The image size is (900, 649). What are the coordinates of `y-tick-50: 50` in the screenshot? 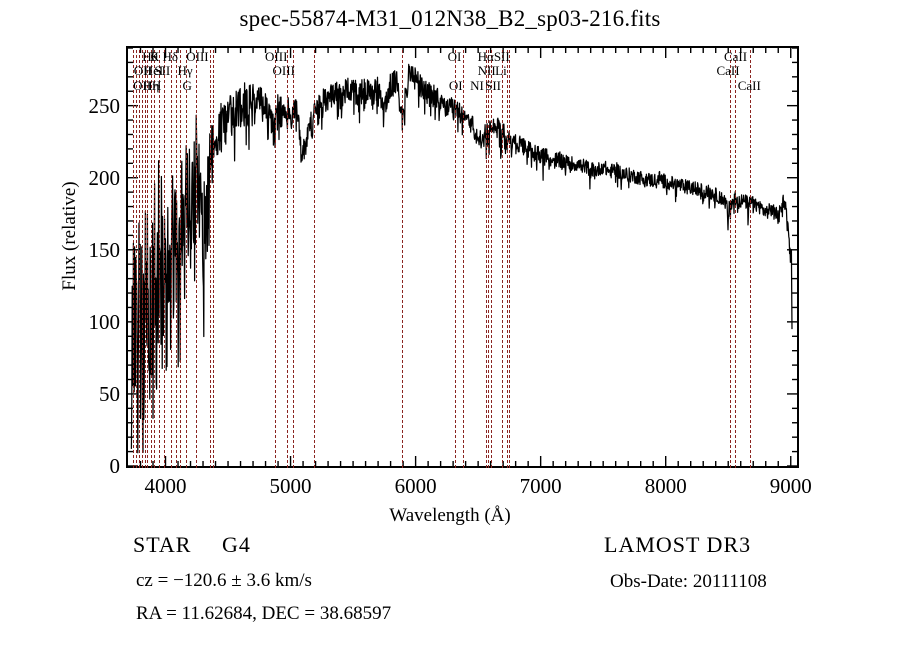 It's located at (109, 393).